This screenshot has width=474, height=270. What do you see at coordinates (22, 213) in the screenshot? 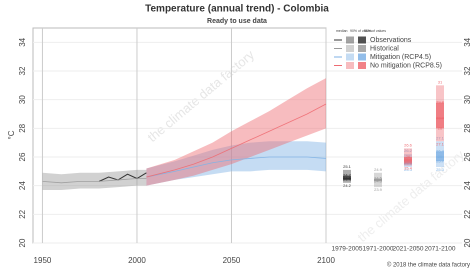
I see `y-tick-label: 22` at bounding box center [22, 213].